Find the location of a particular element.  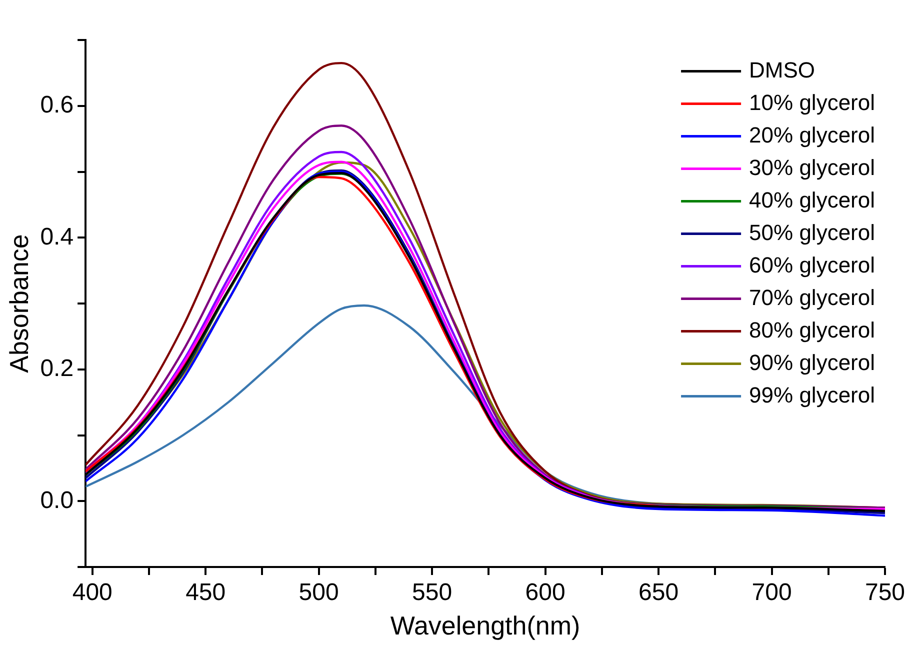

y-tick-label: 0.4 is located at coordinates (57, 236).